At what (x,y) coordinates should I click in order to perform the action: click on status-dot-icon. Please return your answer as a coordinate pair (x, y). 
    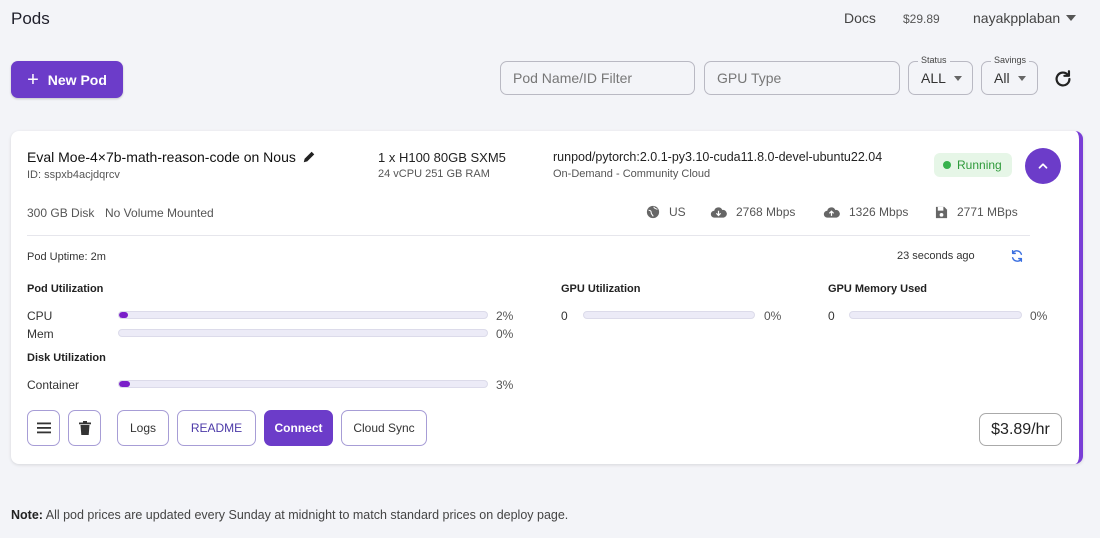
    Looking at the image, I should click on (947, 165).